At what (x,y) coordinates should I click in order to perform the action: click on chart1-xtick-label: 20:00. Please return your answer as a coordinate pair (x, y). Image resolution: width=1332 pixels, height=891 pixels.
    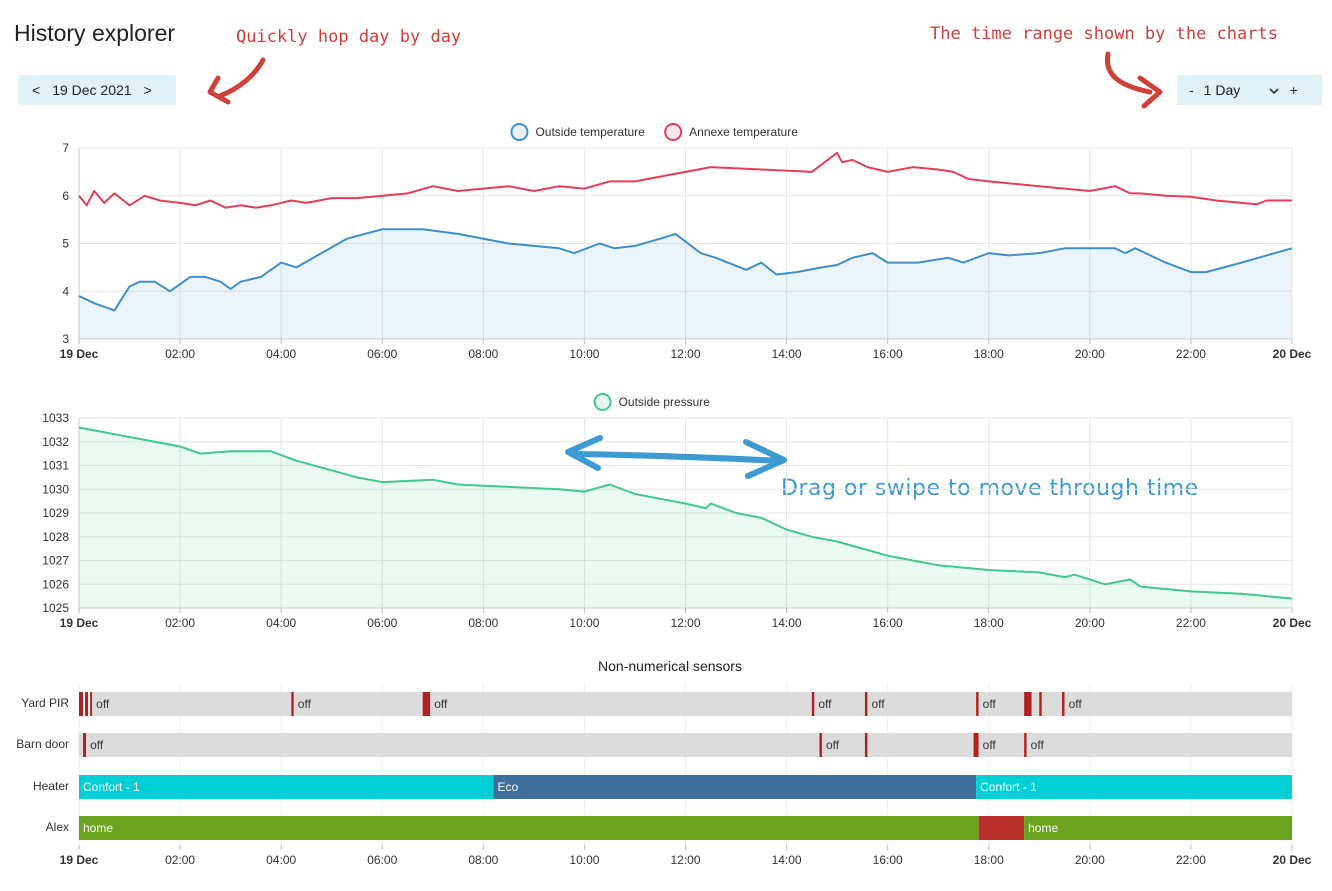
    Looking at the image, I should click on (1090, 354).